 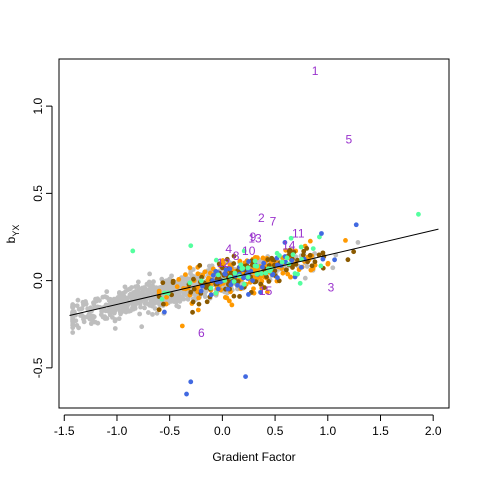 What do you see at coordinates (331, 288) in the screenshot?
I see `annotation-label: 3` at bounding box center [331, 288].